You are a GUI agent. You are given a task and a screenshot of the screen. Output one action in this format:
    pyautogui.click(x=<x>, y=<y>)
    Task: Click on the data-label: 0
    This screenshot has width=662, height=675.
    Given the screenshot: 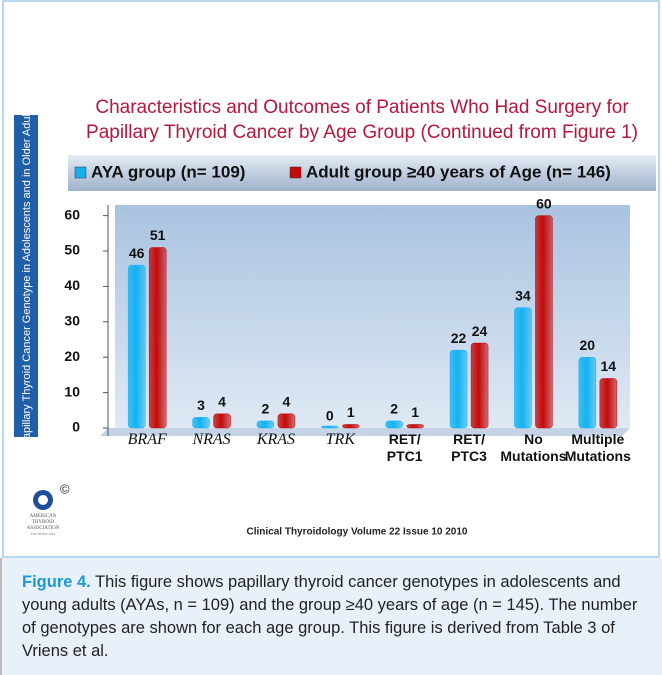 What is the action you would take?
    pyautogui.click(x=330, y=416)
    